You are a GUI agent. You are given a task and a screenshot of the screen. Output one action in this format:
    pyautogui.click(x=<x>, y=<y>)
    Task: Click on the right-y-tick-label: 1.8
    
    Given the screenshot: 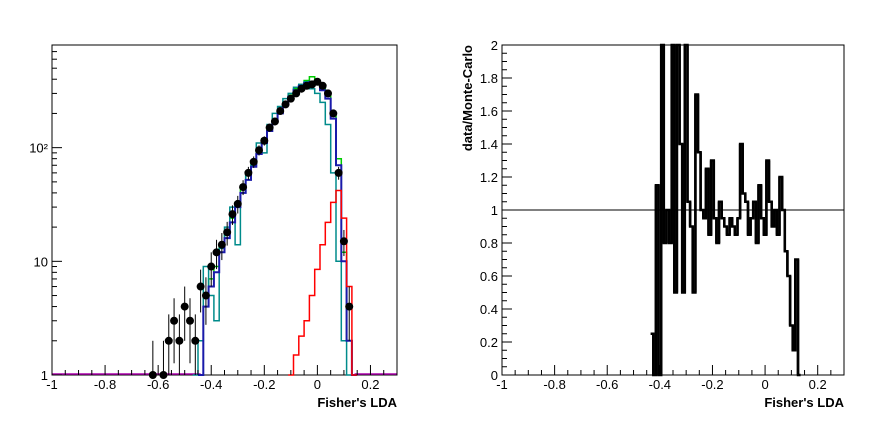 What is the action you would take?
    pyautogui.click(x=489, y=78)
    